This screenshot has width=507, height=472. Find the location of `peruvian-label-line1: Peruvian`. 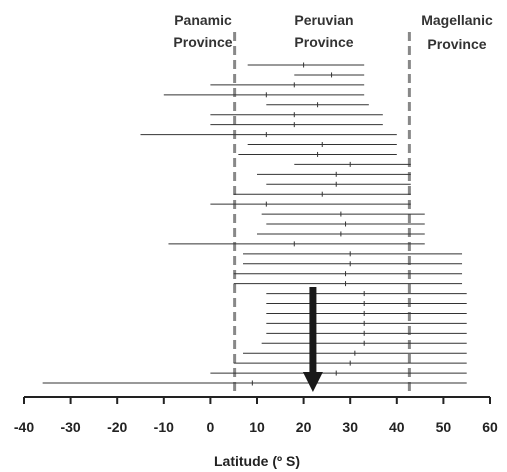

peruvian-label-line1: Peruvian is located at coordinates (323, 20).